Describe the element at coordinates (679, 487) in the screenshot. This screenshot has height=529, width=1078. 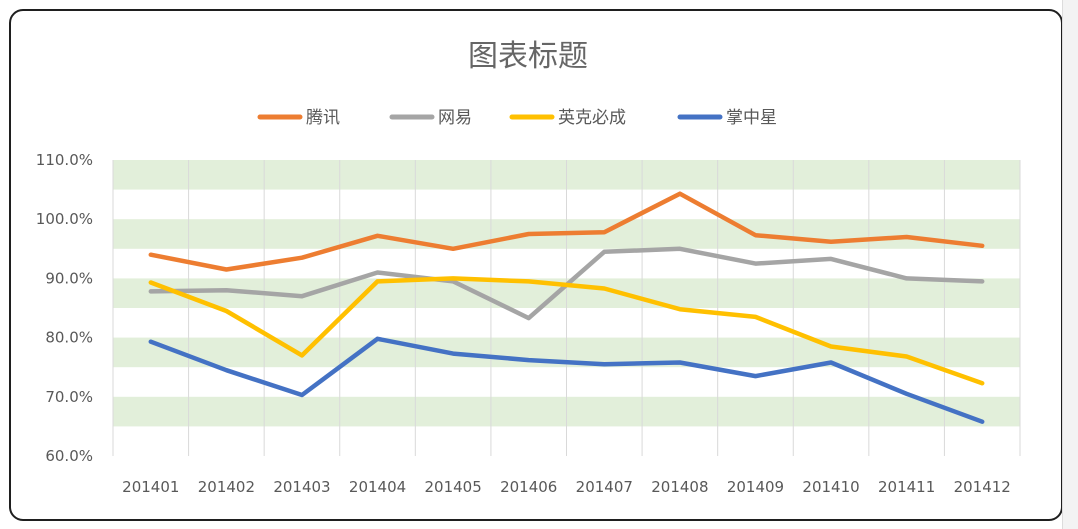
I see `x-tick-label: 201408` at that location.